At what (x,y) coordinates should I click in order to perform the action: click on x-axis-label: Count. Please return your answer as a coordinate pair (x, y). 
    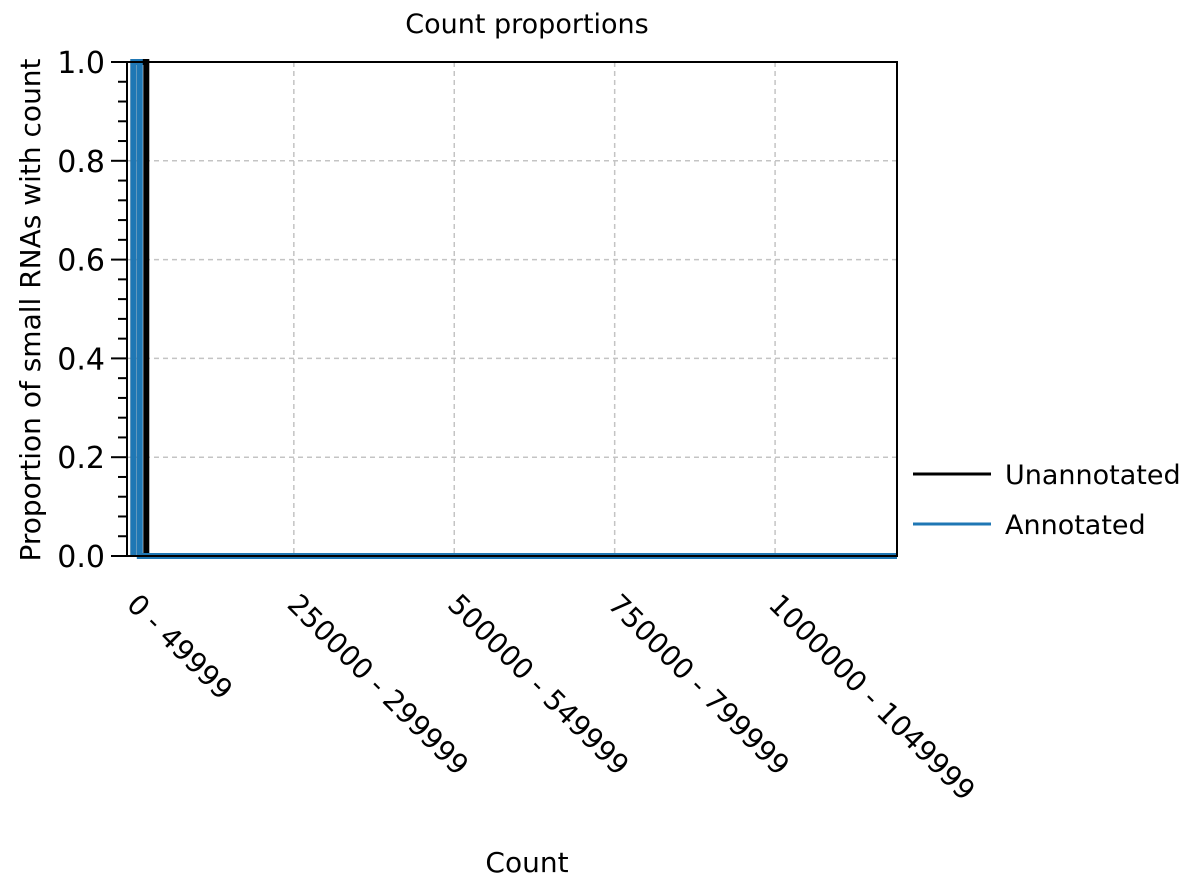
    Looking at the image, I should click on (526, 862).